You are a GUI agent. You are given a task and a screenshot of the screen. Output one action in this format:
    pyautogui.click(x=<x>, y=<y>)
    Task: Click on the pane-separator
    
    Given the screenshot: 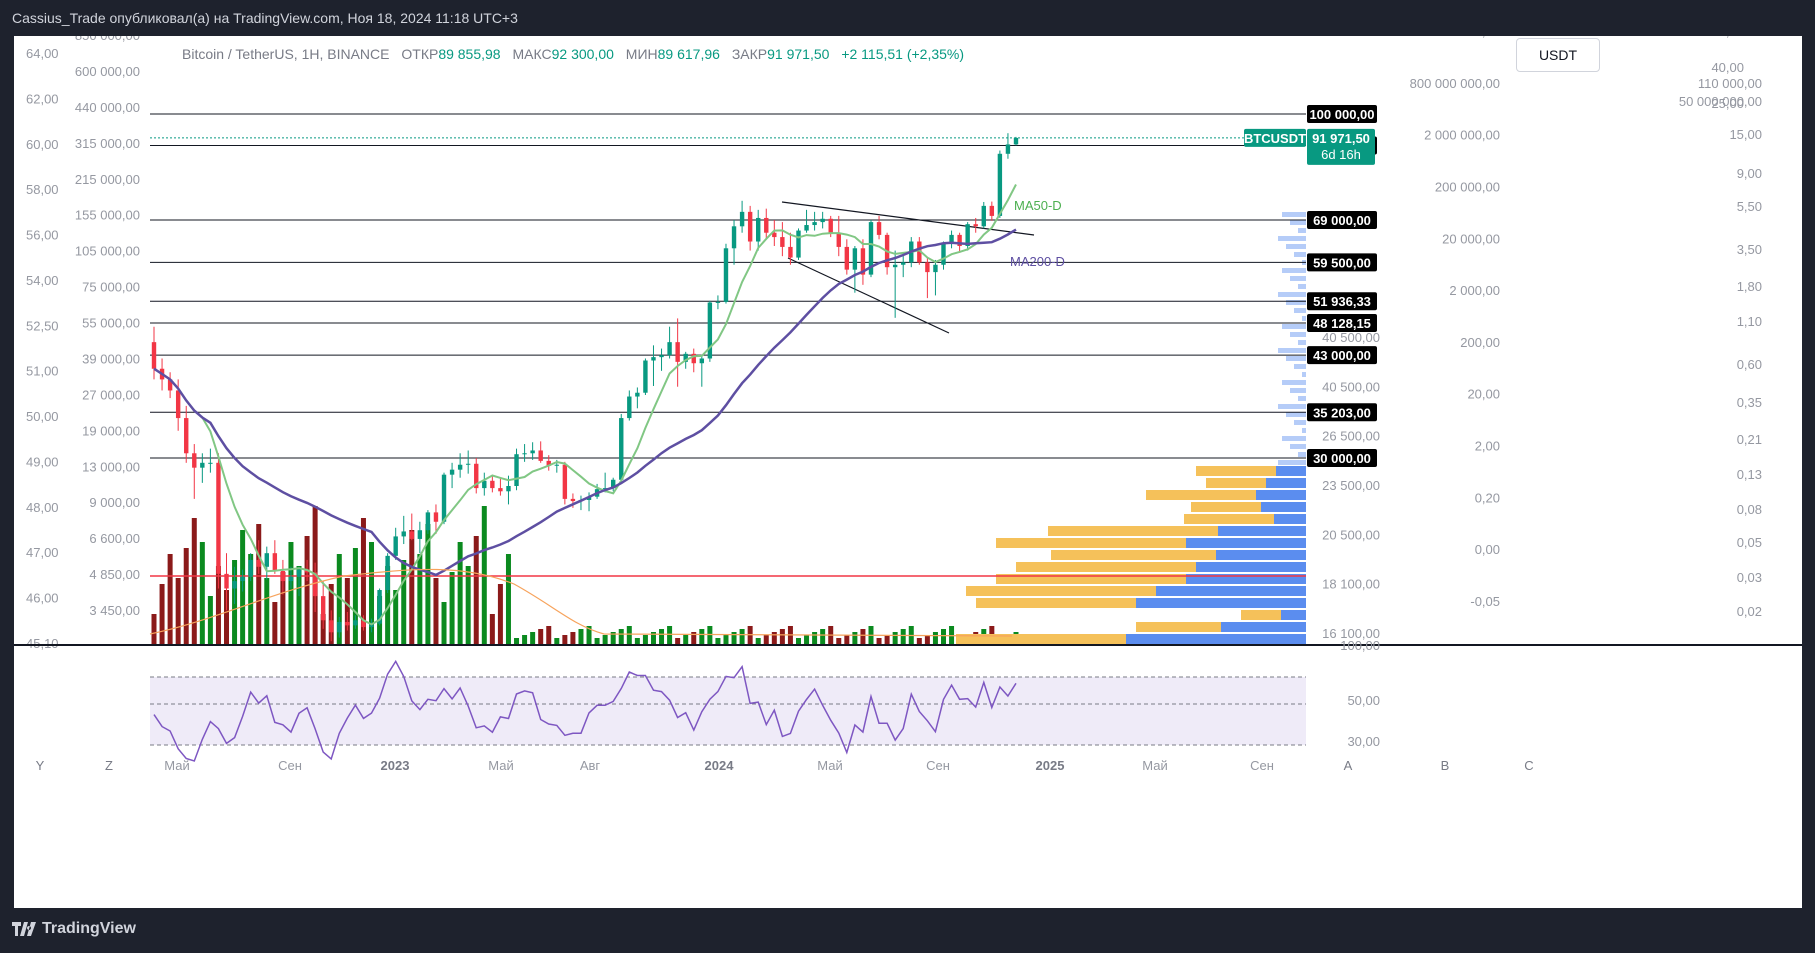 What is the action you would take?
    pyautogui.click(x=908, y=645)
    